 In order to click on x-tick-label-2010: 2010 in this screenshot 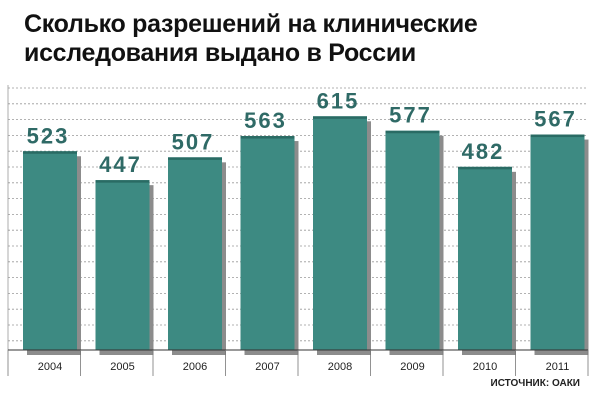, I will do `click(485, 367)`.